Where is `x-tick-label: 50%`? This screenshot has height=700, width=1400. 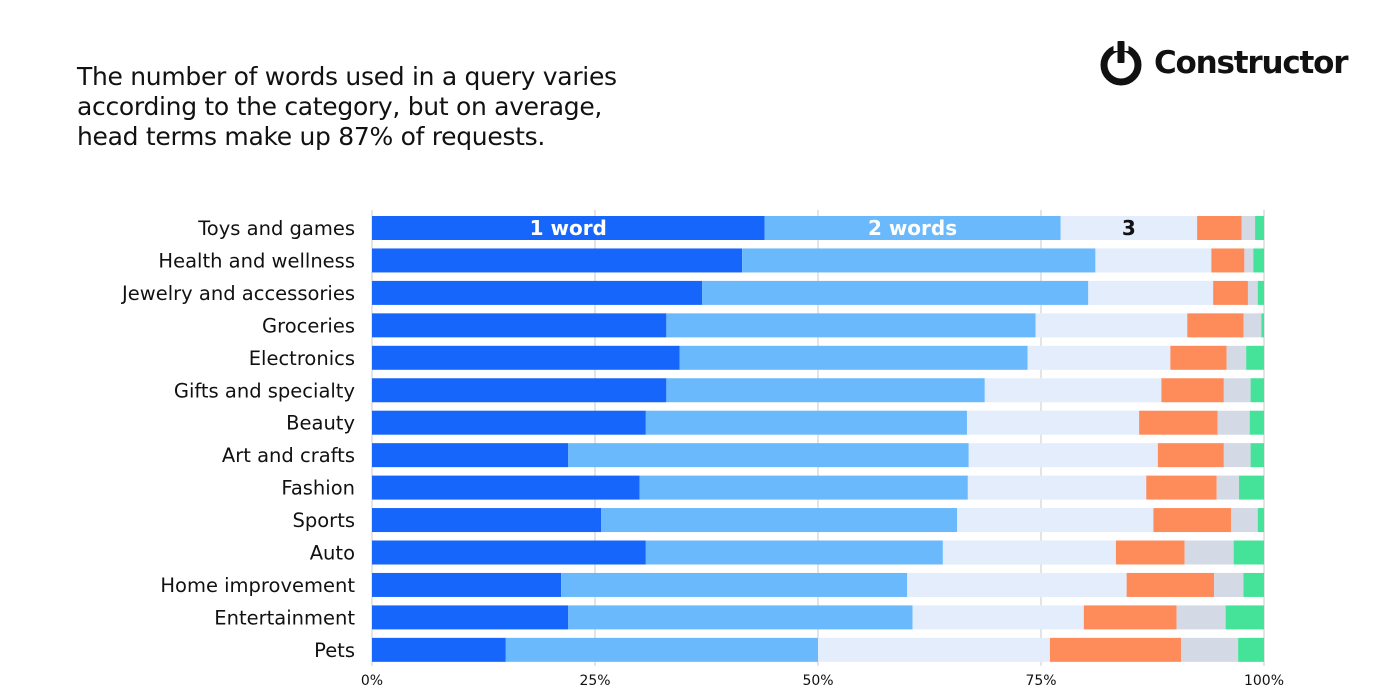 x-tick-label: 50% is located at coordinates (817, 681).